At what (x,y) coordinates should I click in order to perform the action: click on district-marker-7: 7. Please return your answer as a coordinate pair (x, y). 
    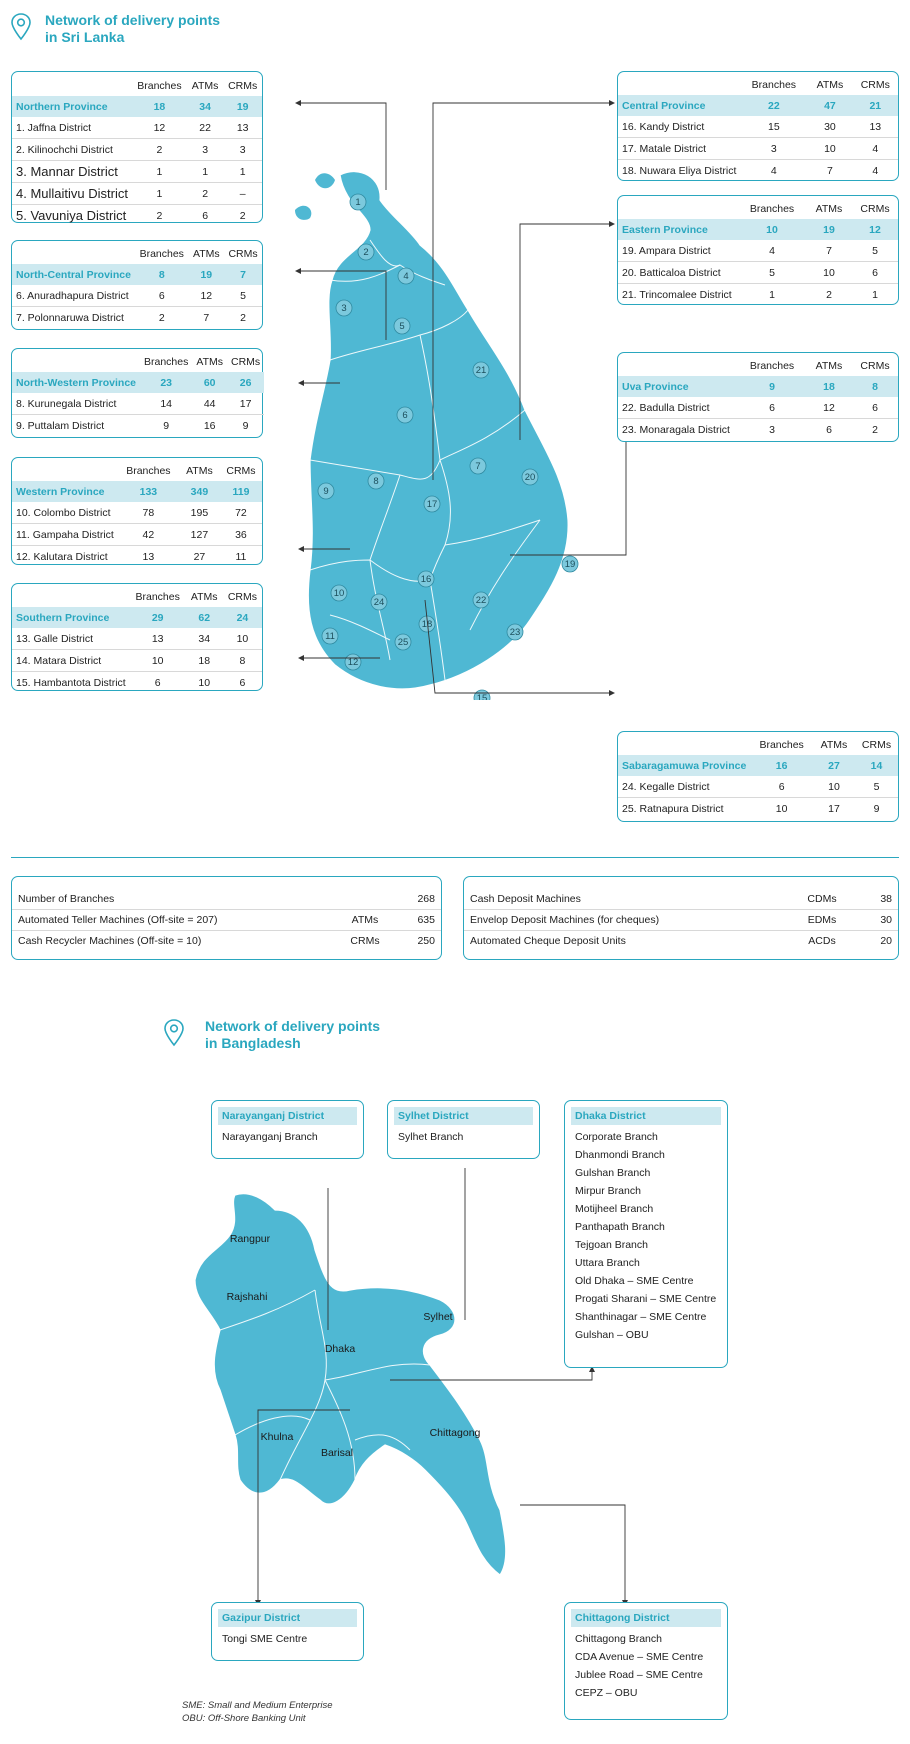
    Looking at the image, I should click on (478, 466).